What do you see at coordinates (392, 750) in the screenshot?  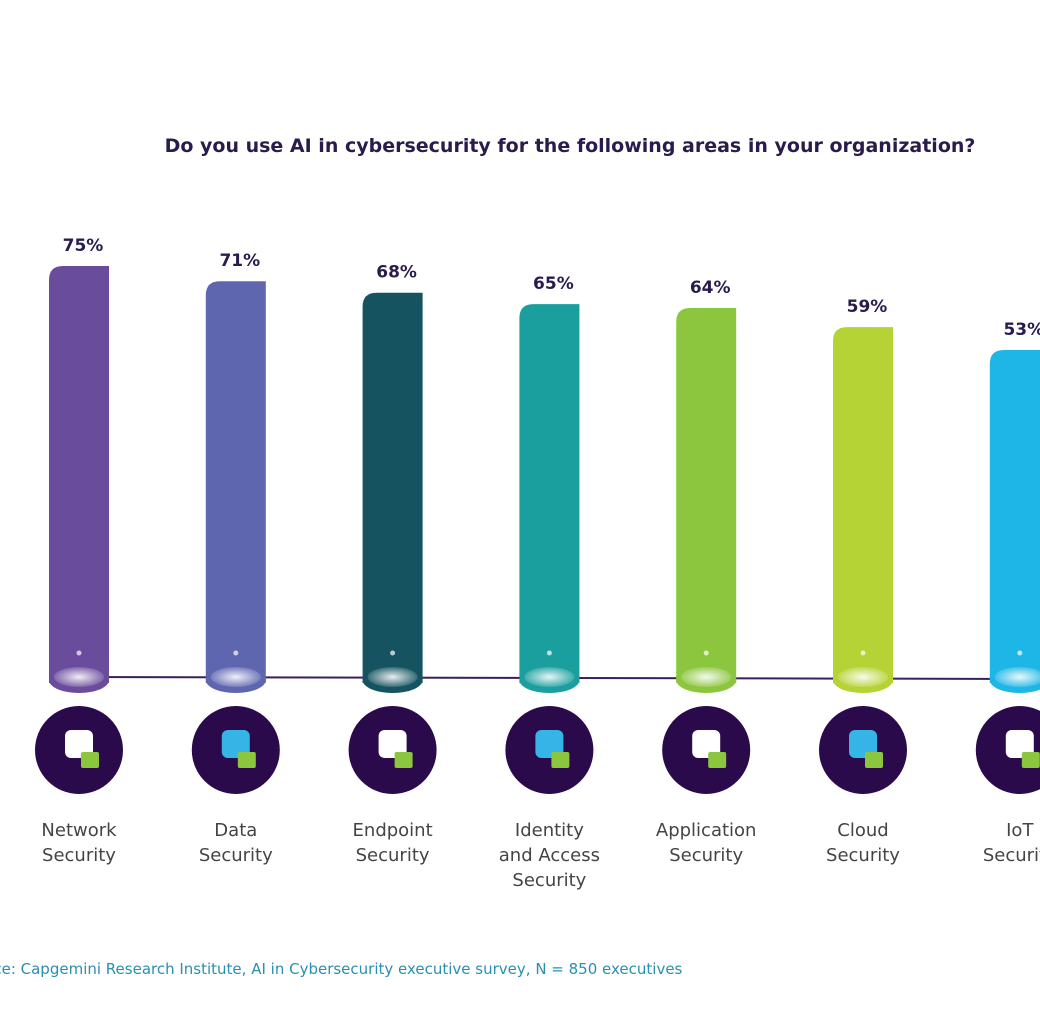 I see `endpoint-network-icon` at bounding box center [392, 750].